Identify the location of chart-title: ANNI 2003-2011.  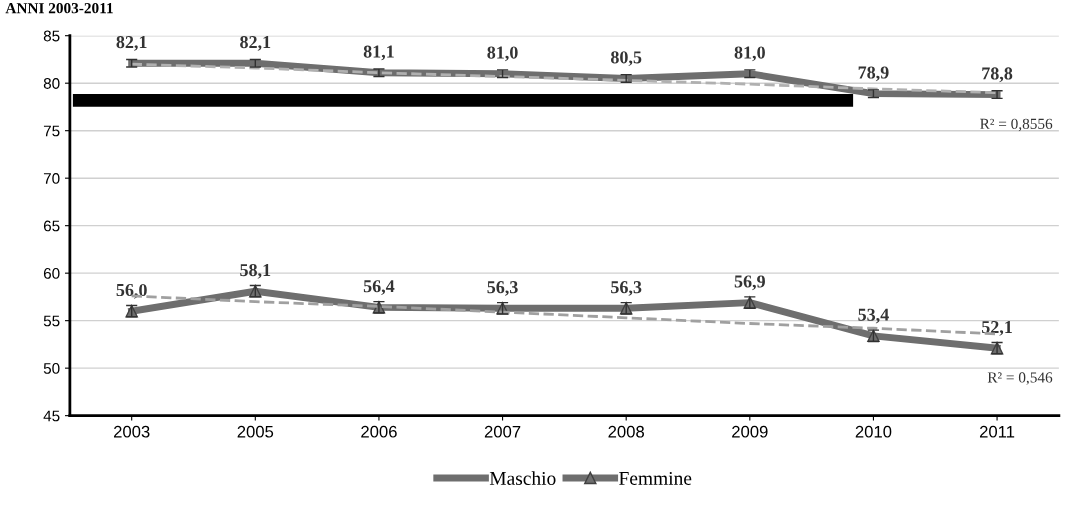
(59, 8).